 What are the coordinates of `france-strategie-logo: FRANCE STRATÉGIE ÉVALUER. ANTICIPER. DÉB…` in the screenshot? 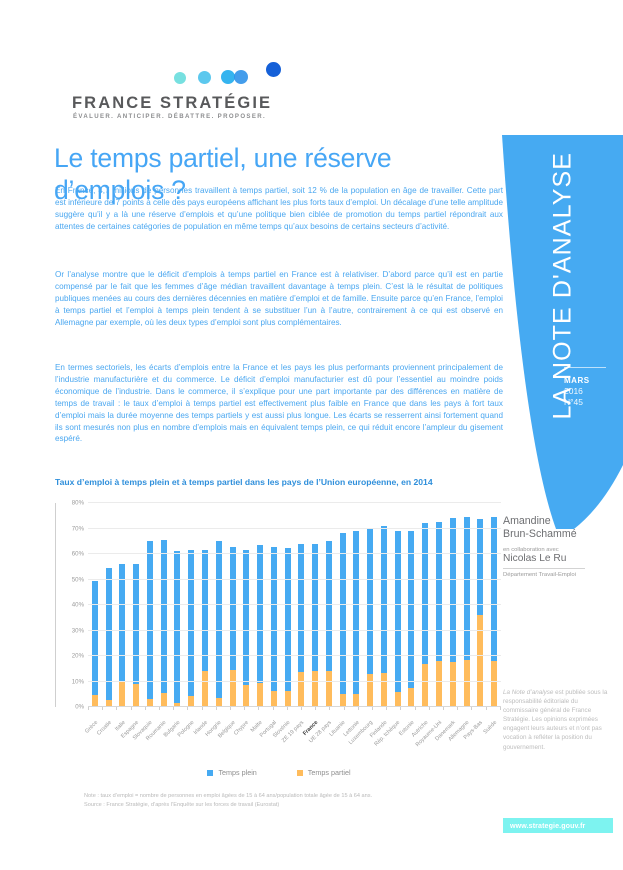 It's located at (197, 93).